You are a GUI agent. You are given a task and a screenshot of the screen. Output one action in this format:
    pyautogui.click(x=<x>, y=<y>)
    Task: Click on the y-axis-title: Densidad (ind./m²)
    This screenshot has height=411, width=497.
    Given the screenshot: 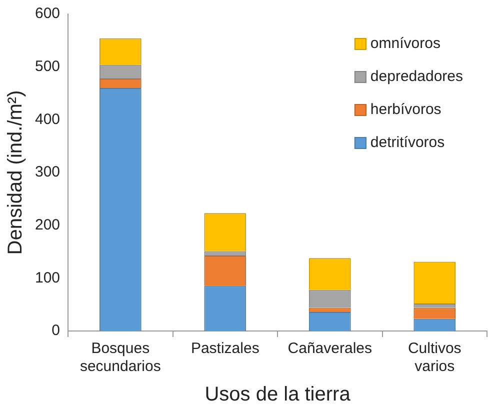 What is the action you would take?
    pyautogui.click(x=15, y=172)
    